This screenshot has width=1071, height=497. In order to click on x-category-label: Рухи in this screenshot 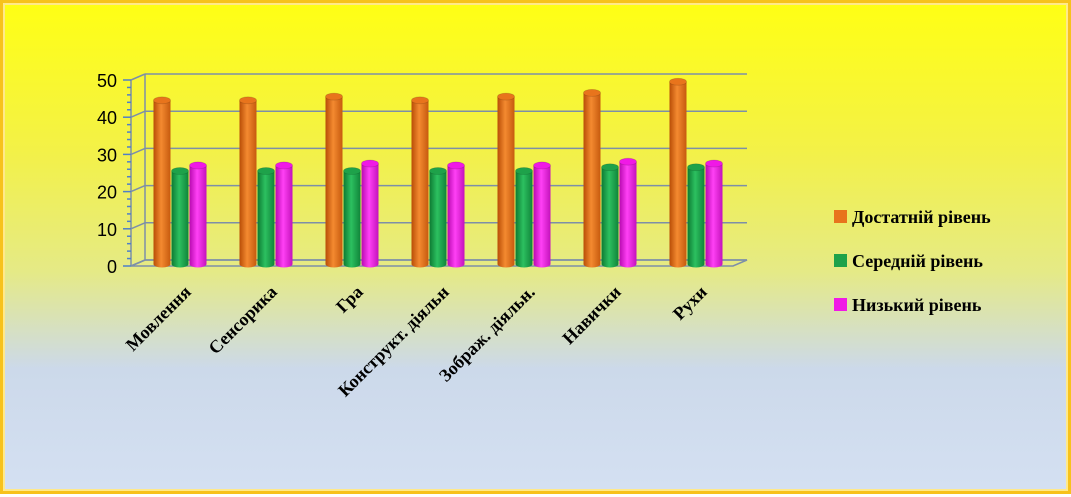, I will do `click(690, 303)`.